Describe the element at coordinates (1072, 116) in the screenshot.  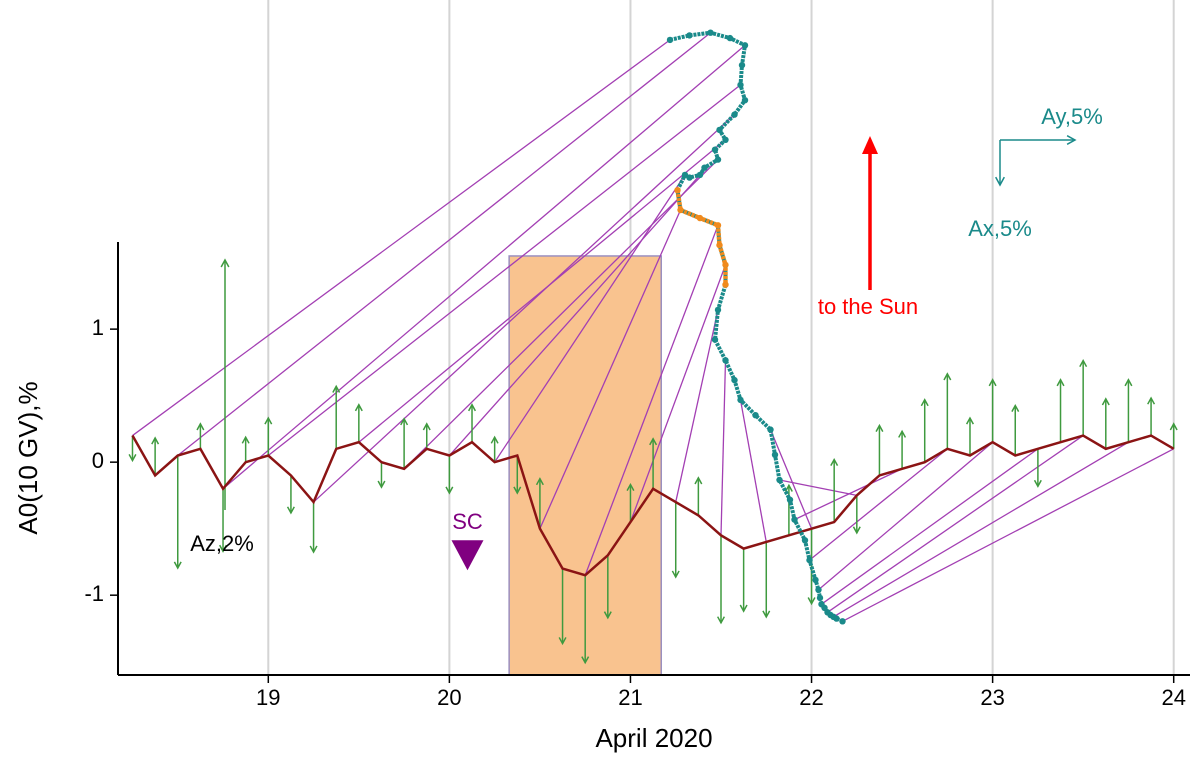
I see `ay-scale-label: Ay,5%` at that location.